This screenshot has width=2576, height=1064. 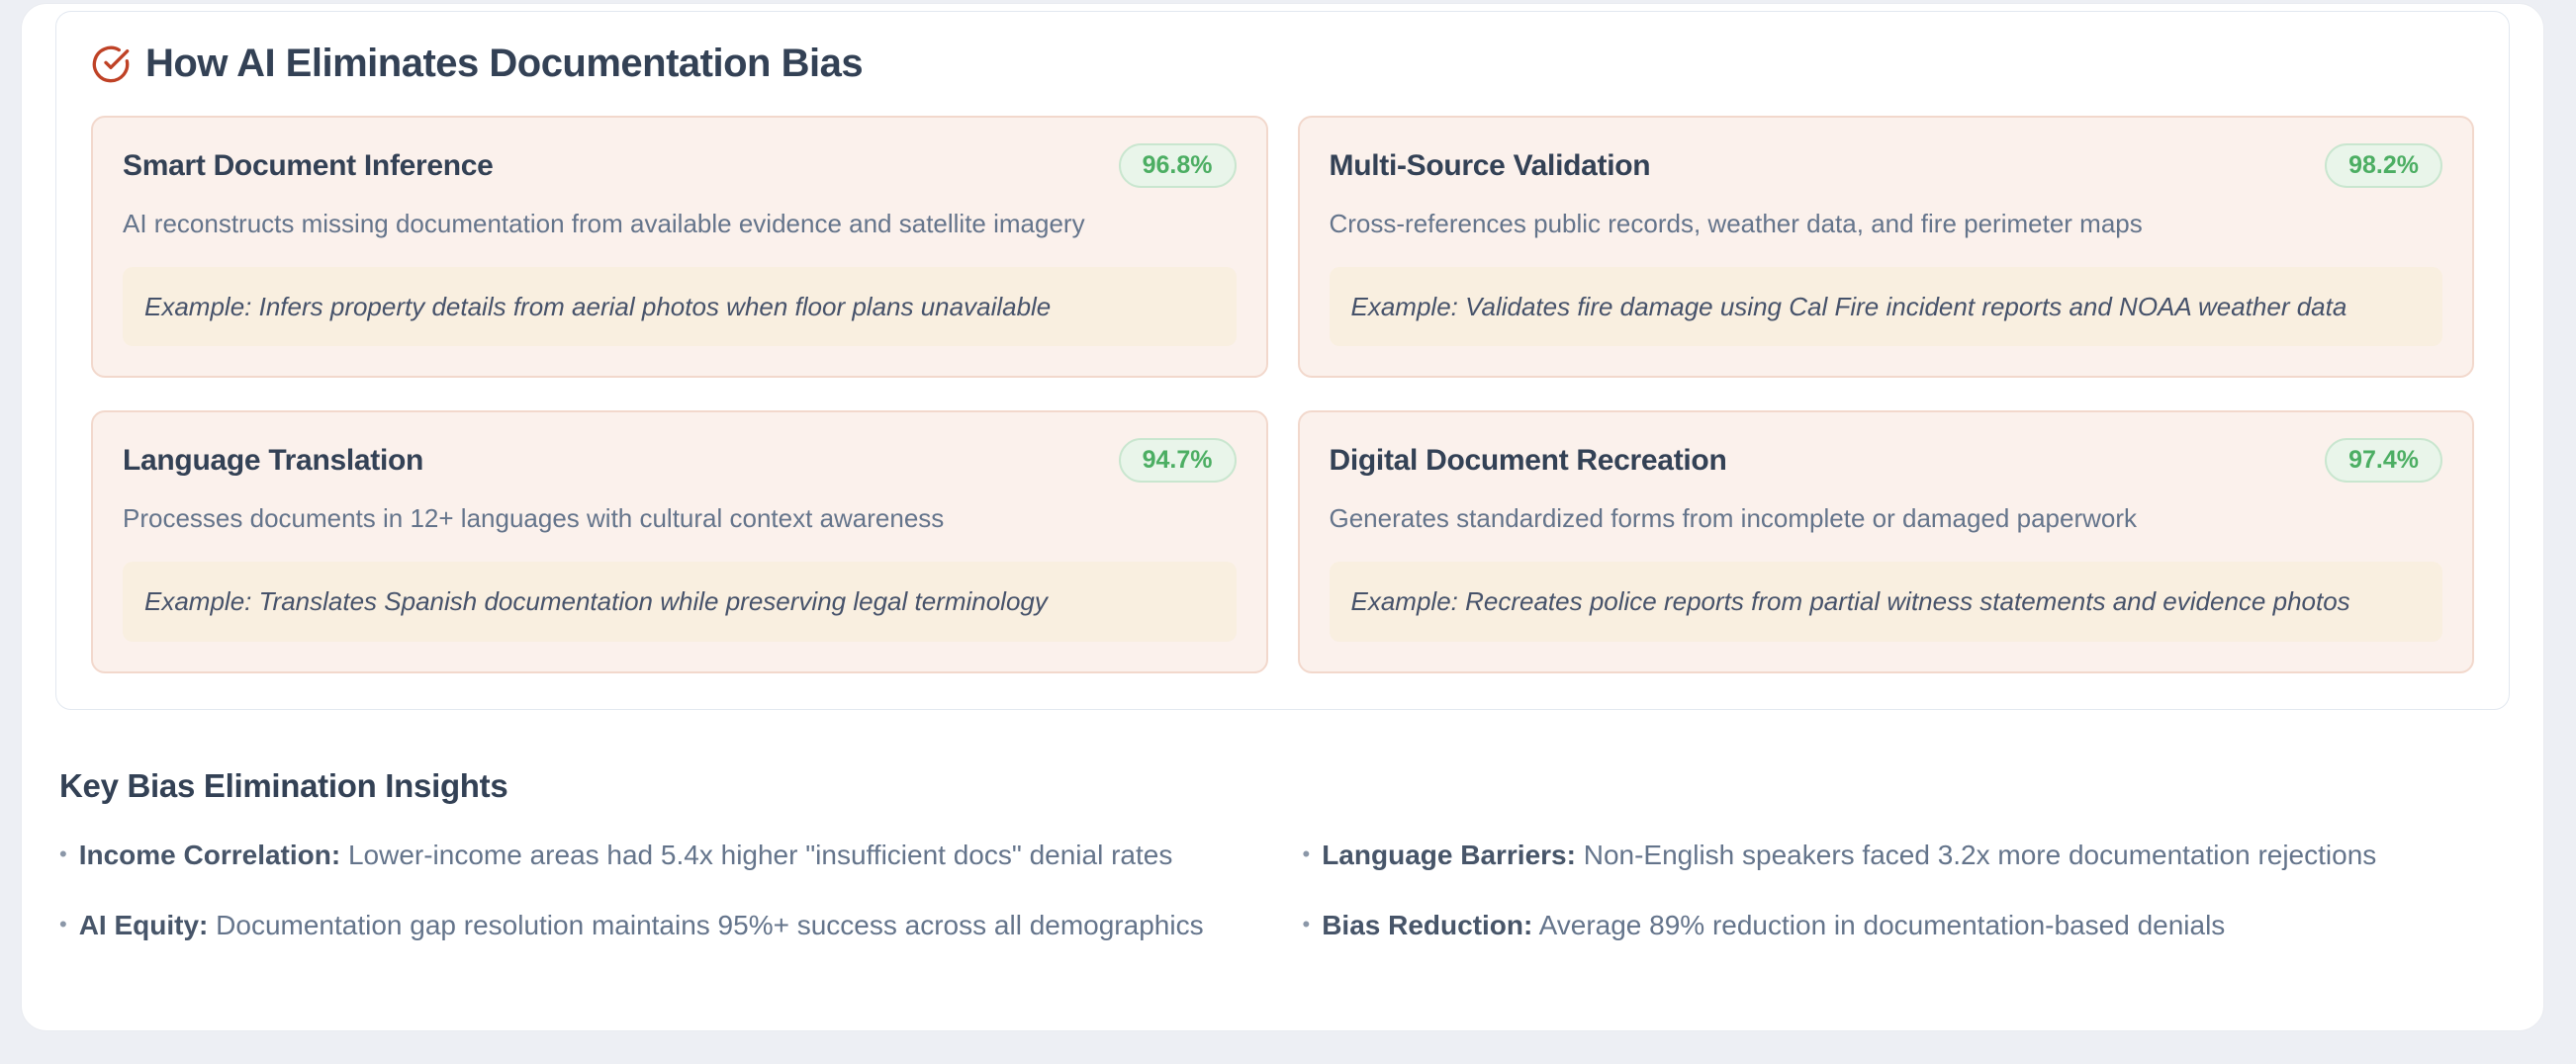 What do you see at coordinates (1177, 165) in the screenshot?
I see `success-rate-badge: 96.8%` at bounding box center [1177, 165].